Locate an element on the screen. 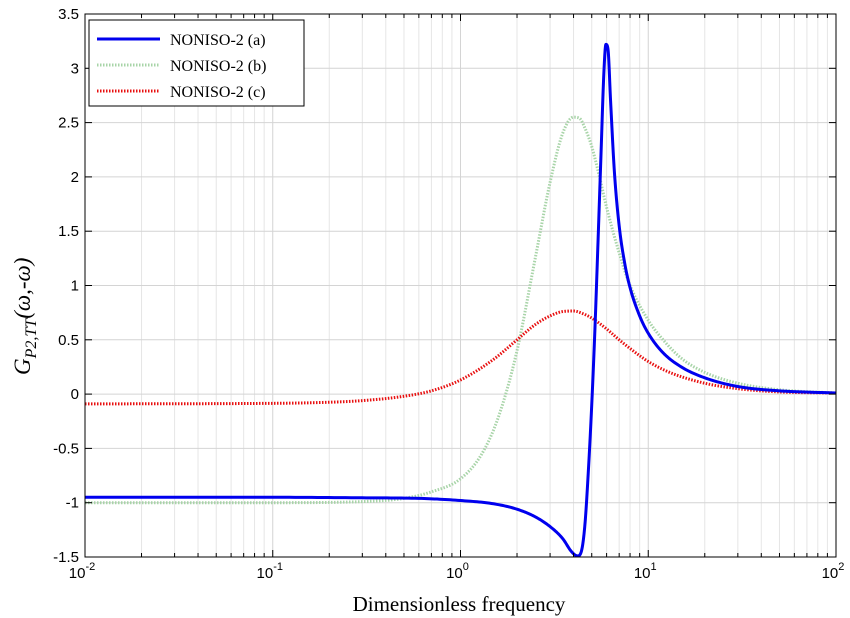 This screenshot has height=618, width=850. y-tick-label: 0 is located at coordinates (75, 394).